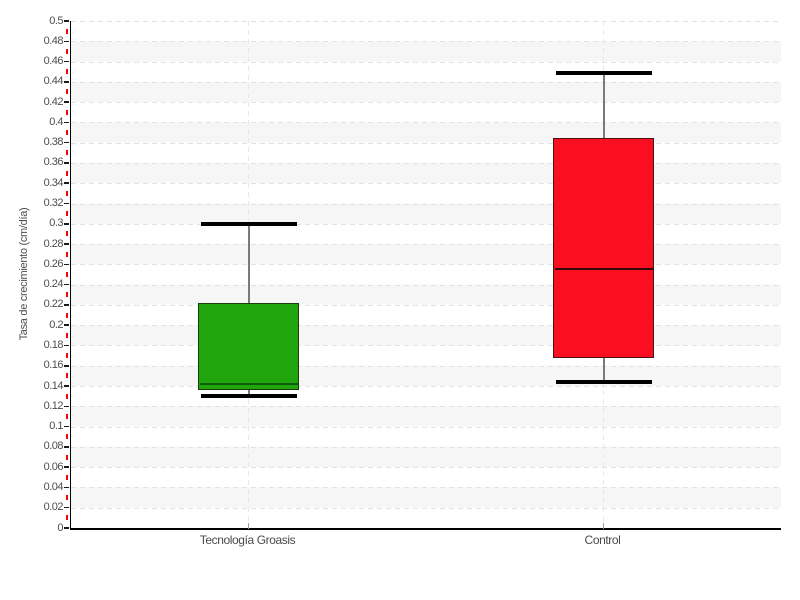 Image resolution: width=800 pixels, height=600 pixels. Describe the element at coordinates (602, 540) in the screenshot. I see `x-axis-label-control: Control` at that location.